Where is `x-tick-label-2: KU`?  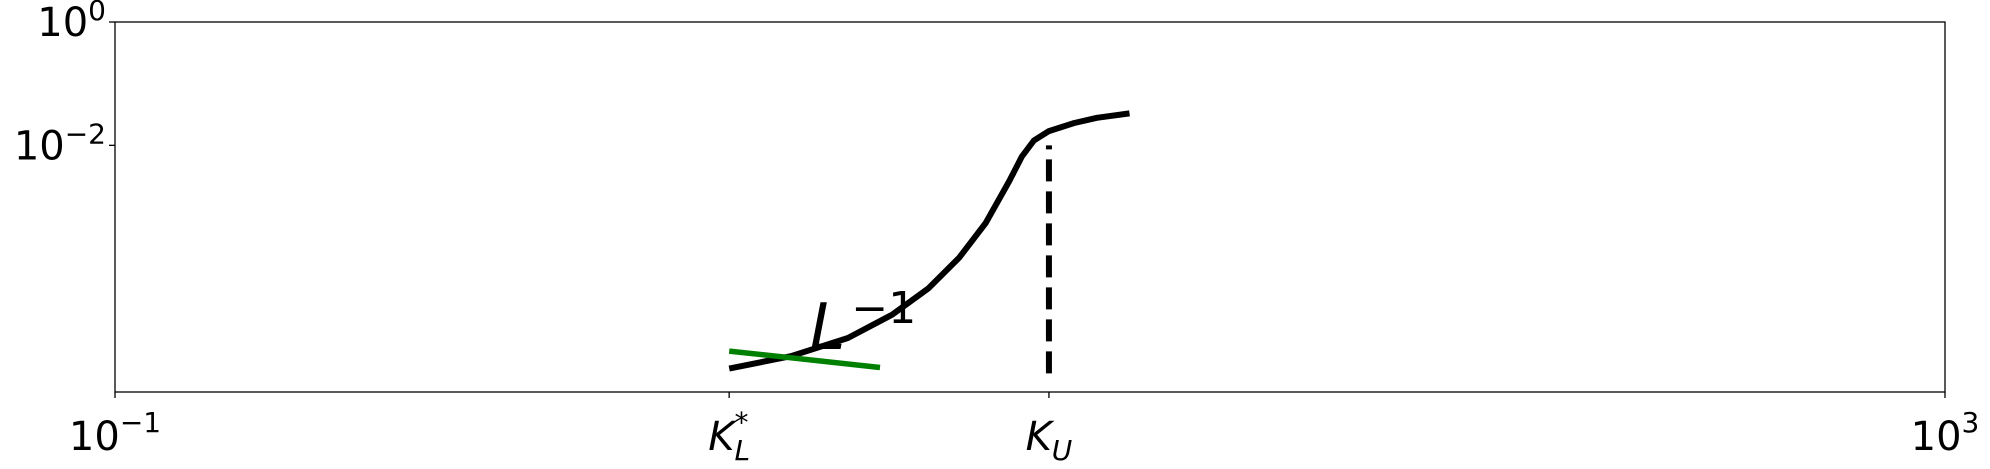 x-tick-label-2: KU is located at coordinates (1049, 440).